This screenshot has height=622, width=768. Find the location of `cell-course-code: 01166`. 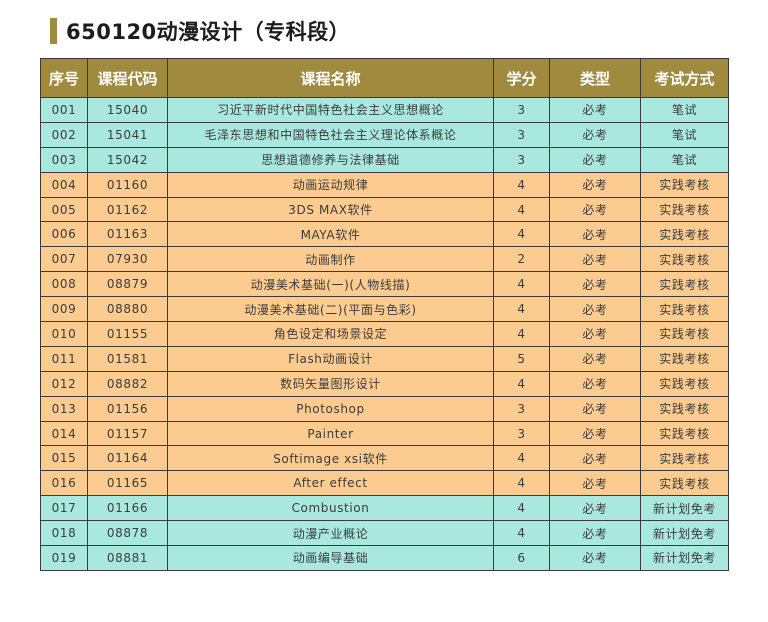

cell-course-code: 01166 is located at coordinates (127, 508).